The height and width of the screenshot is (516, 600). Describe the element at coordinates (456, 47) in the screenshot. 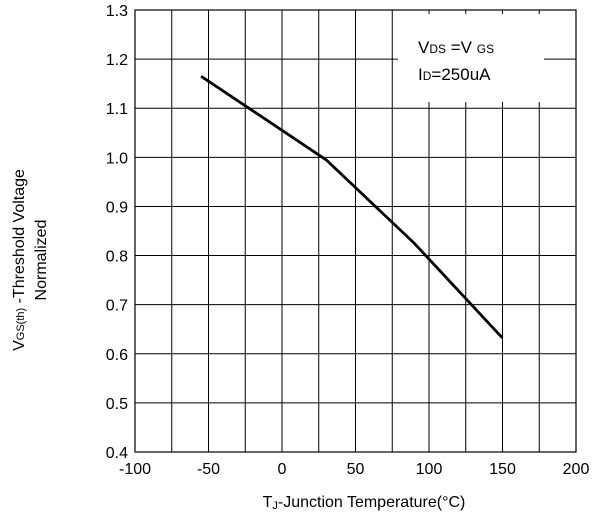

I see `annotation-line-1: VDS =V GS` at that location.